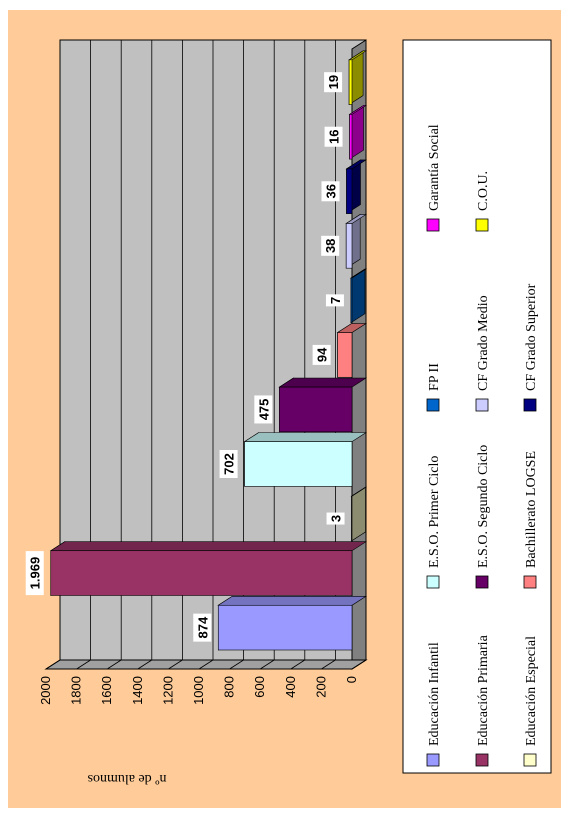 Image resolution: width=569 pixels, height=817 pixels. I want to click on tick-label: 1600, so click(106, 690).